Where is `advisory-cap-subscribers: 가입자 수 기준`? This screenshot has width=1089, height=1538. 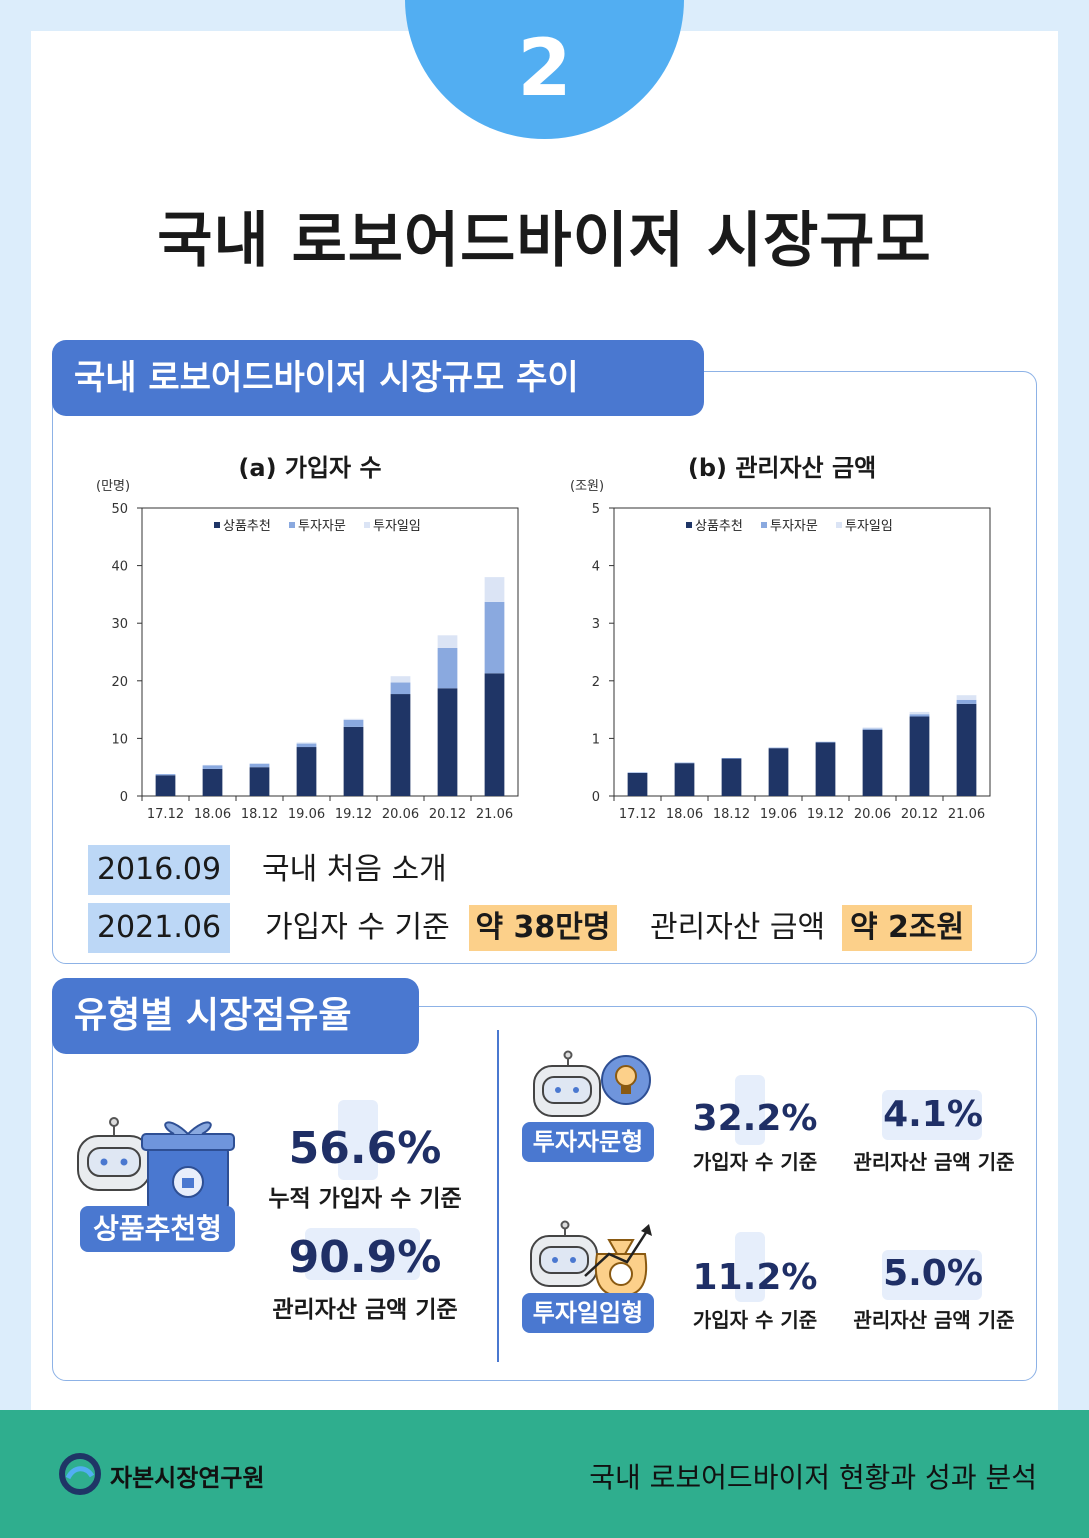
advisory-cap-subscribers: 가입자 수 기준 is located at coordinates (755, 1162).